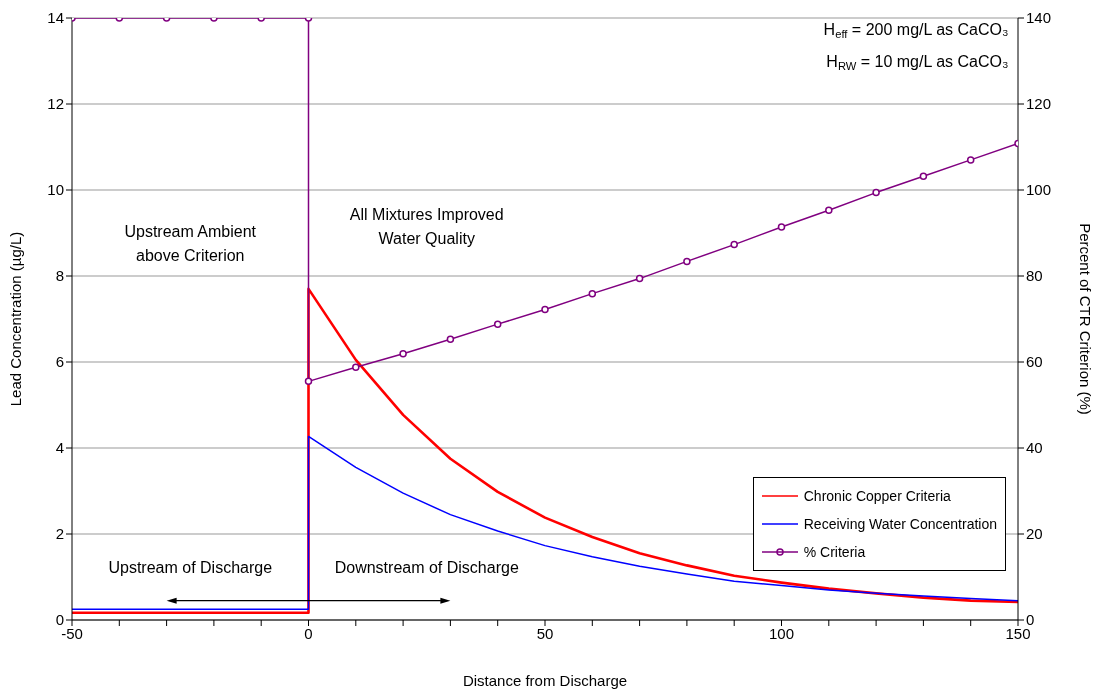 This screenshot has width=1099, height=694. What do you see at coordinates (1034, 362) in the screenshot?
I see `y2-tick-label: 60` at bounding box center [1034, 362].